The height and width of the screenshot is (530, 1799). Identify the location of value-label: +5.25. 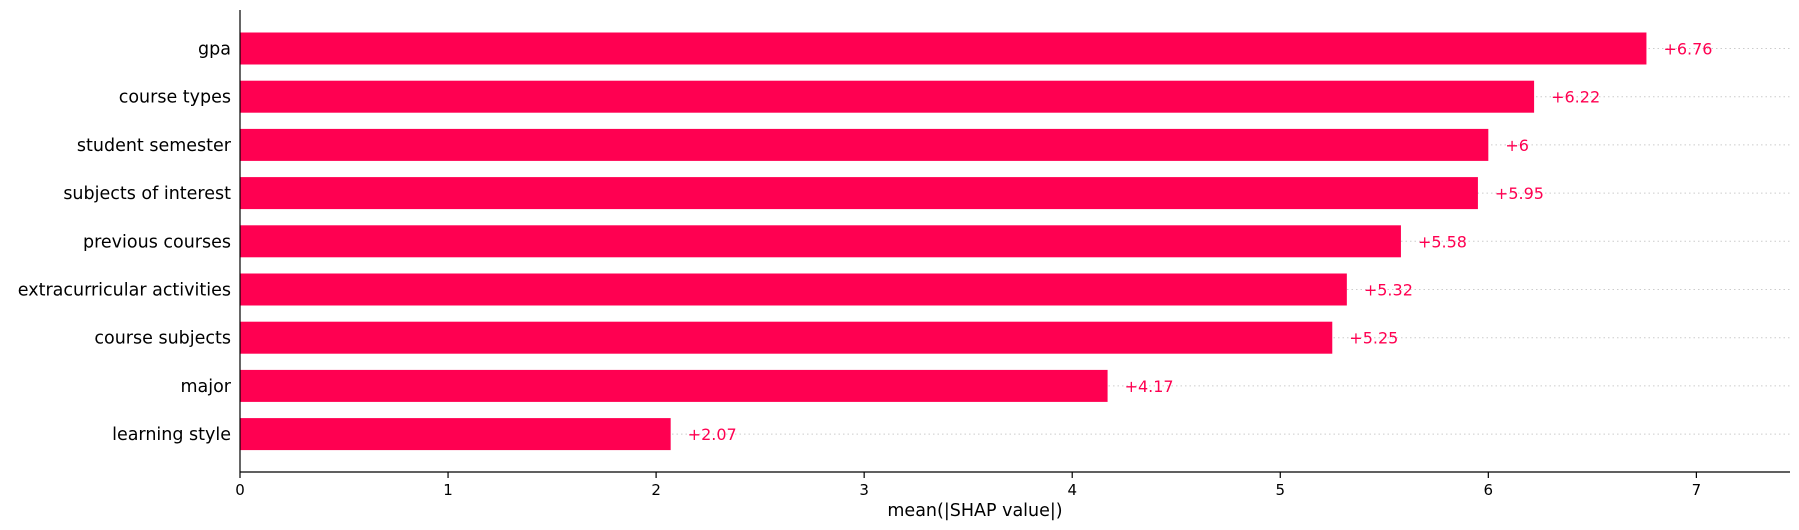
(1373, 338).